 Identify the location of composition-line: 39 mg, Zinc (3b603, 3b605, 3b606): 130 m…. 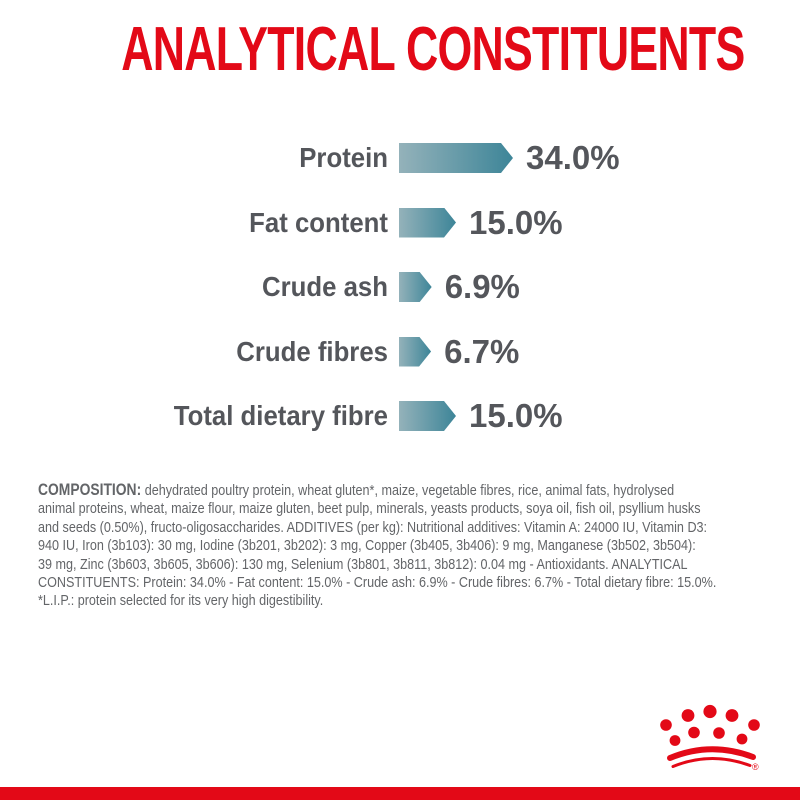
(363, 564).